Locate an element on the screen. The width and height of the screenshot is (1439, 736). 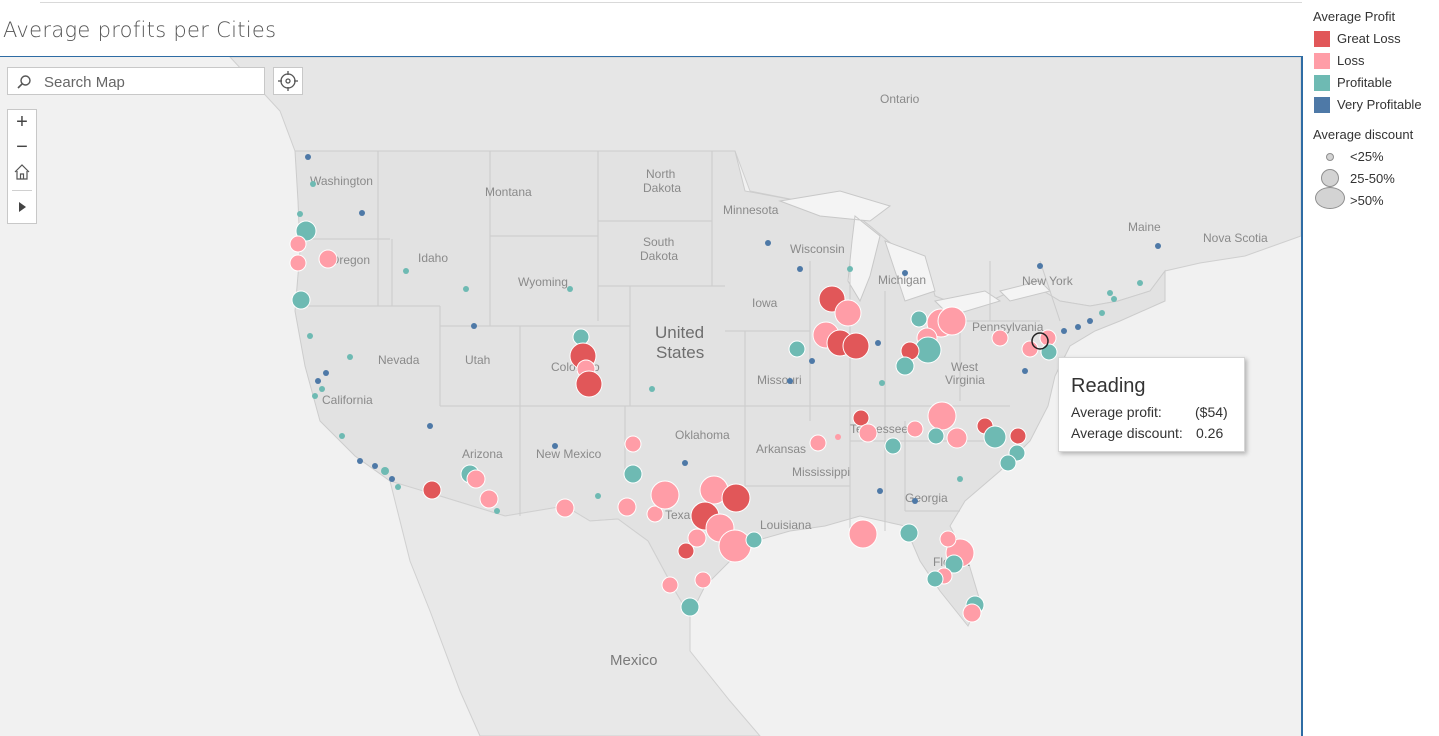
legend-item-medium-discount: 25-50% is located at coordinates (1376, 179).